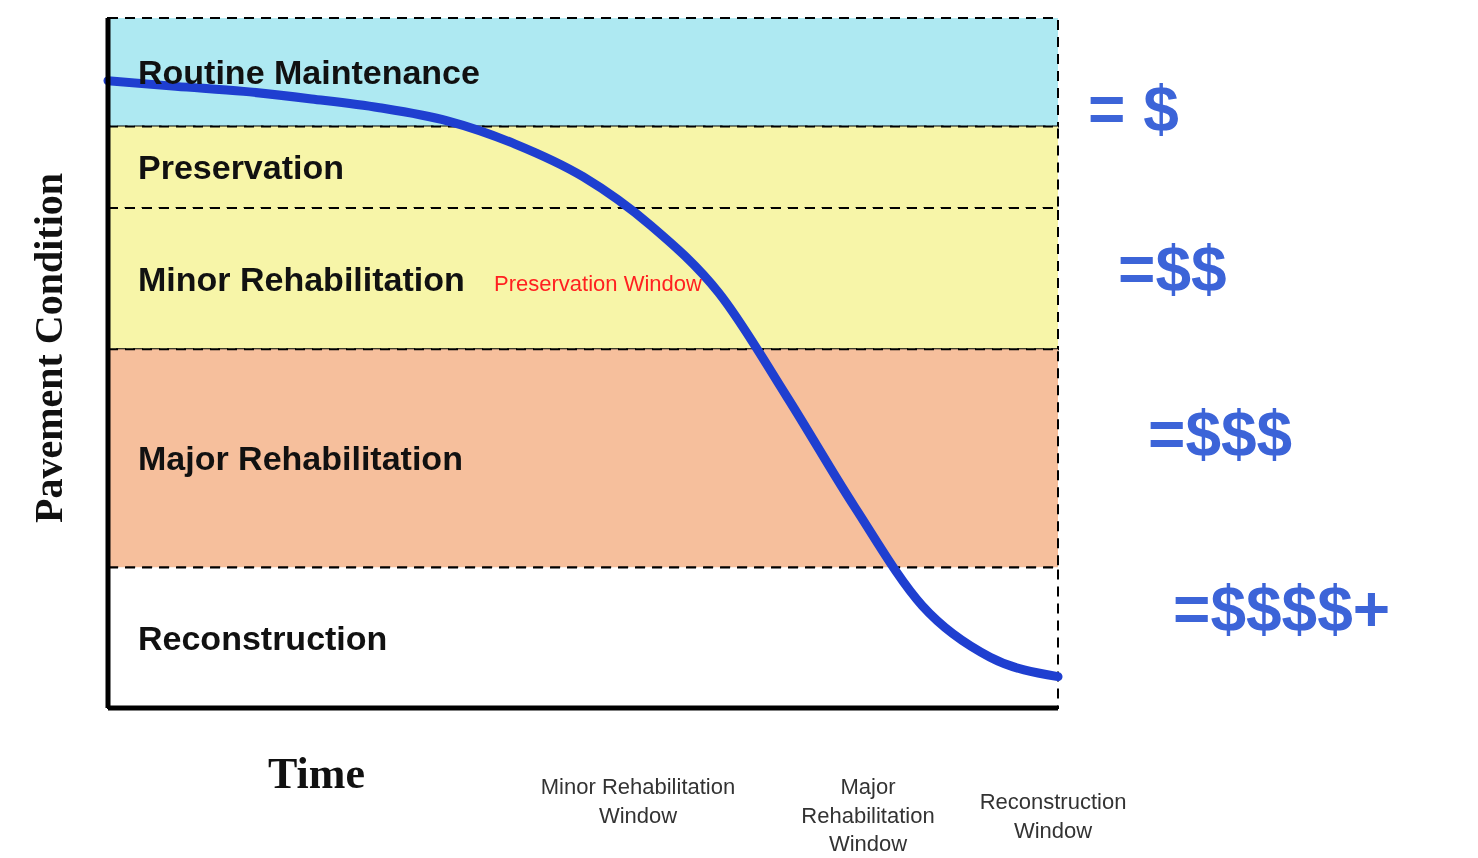 Image resolution: width=1478 pixels, height=858 pixels. I want to click on band-label: Preservation, so click(241, 167).